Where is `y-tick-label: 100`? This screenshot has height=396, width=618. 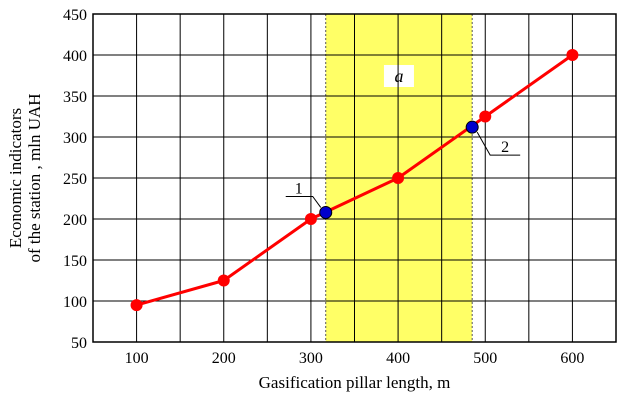
y-tick-label: 100 is located at coordinates (75, 302).